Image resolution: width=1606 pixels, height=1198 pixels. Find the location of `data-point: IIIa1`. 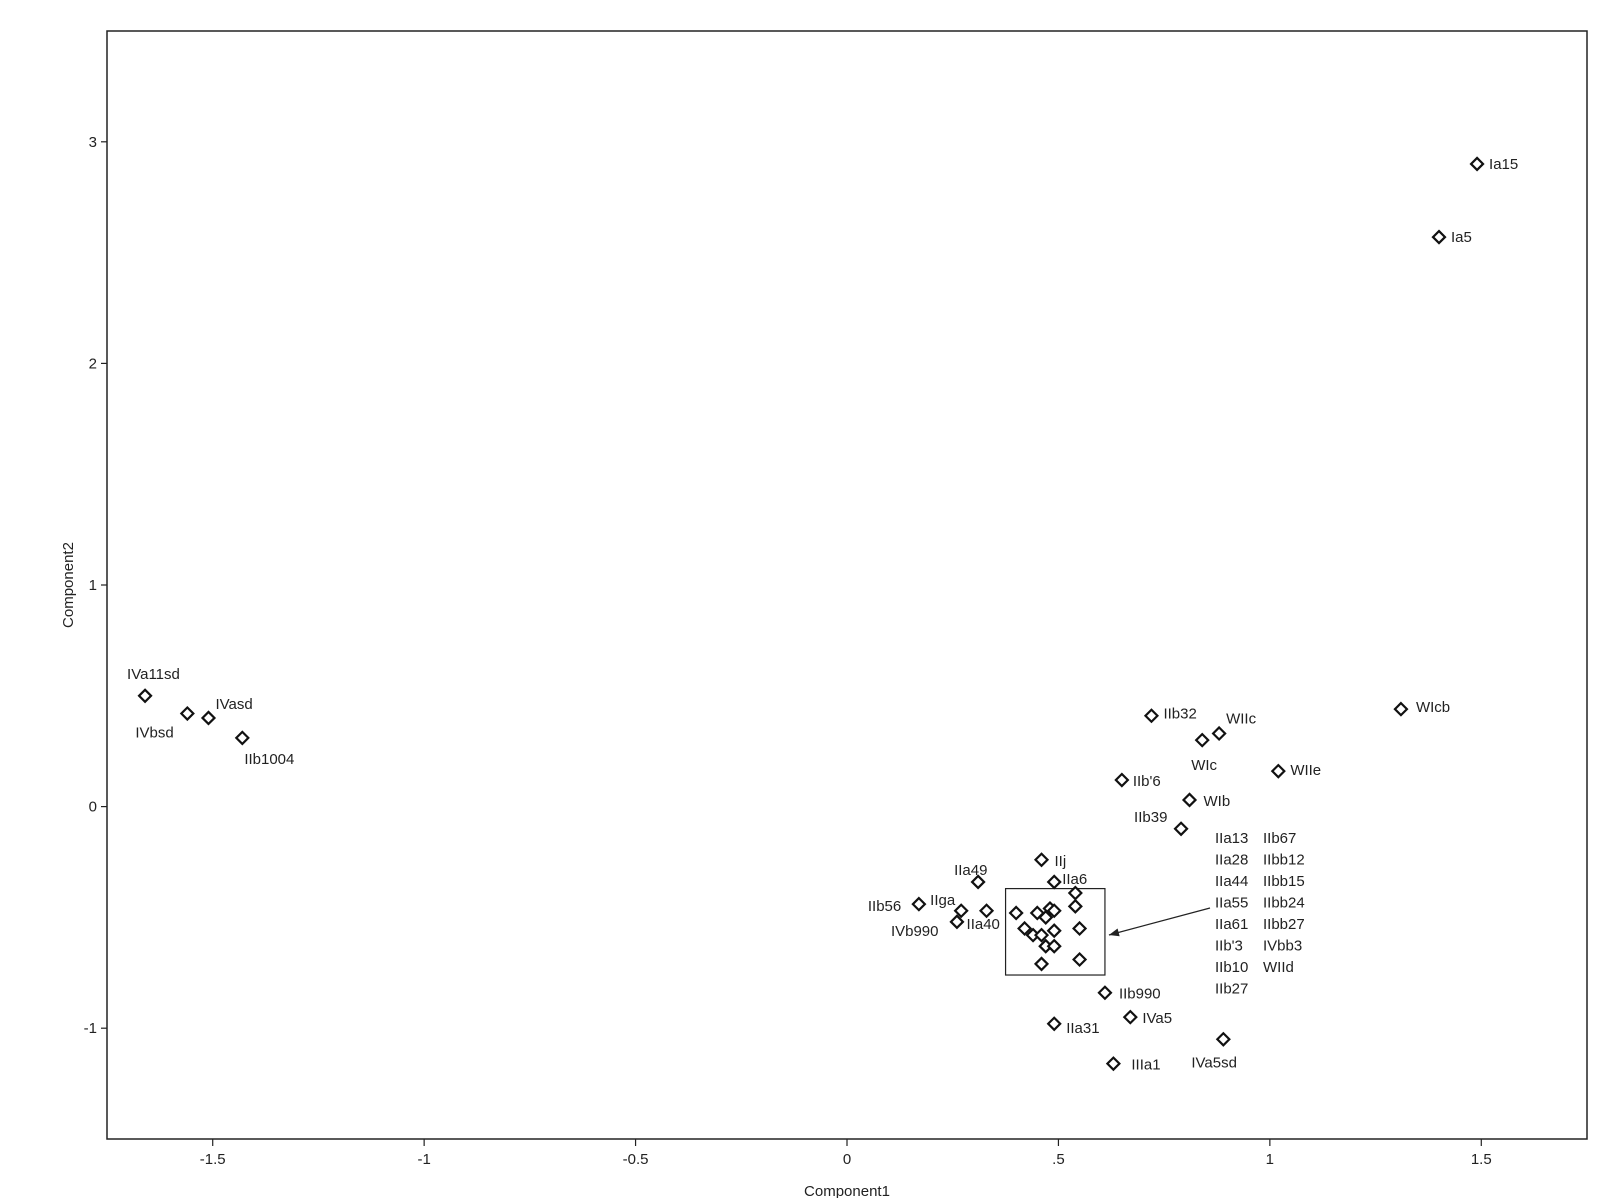

data-point: IIIa1 is located at coordinates (1133, 1065).